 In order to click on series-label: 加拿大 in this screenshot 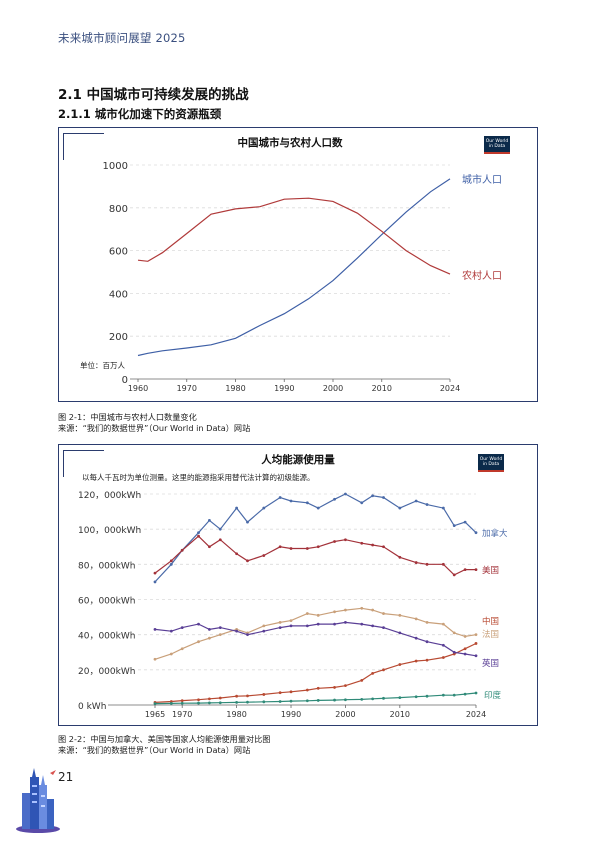, I will do `click(495, 533)`.